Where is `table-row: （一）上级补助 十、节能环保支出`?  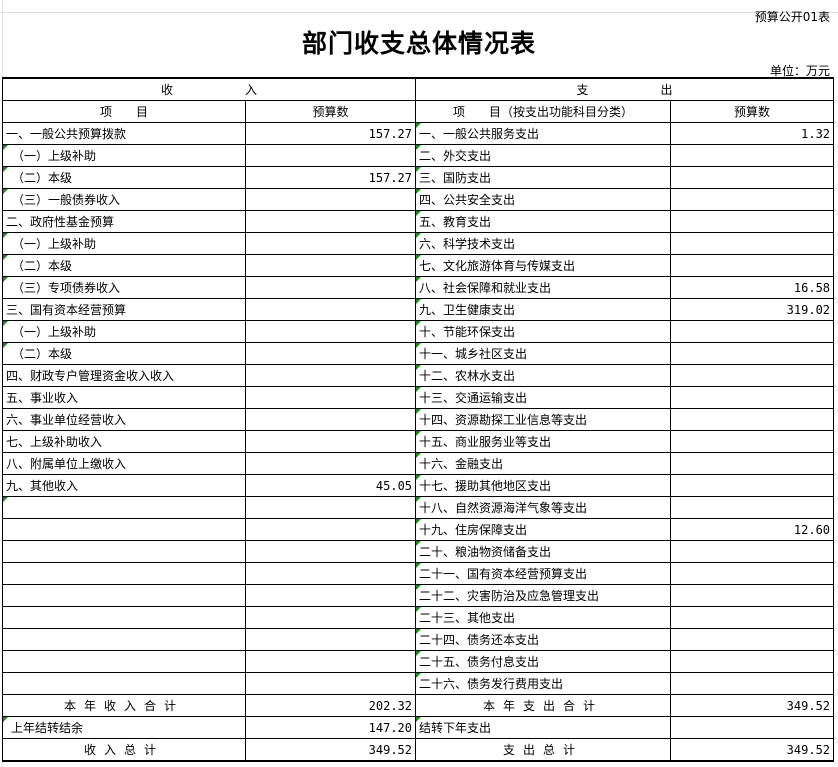 table-row: （一）上级补助 十、节能环保支出 is located at coordinates (418, 331).